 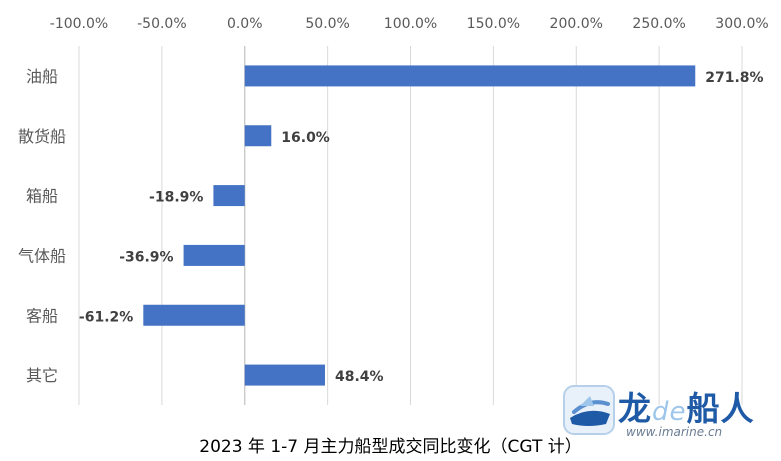 What do you see at coordinates (245, 24) in the screenshot?
I see `x-tick-label: 0.0%` at bounding box center [245, 24].